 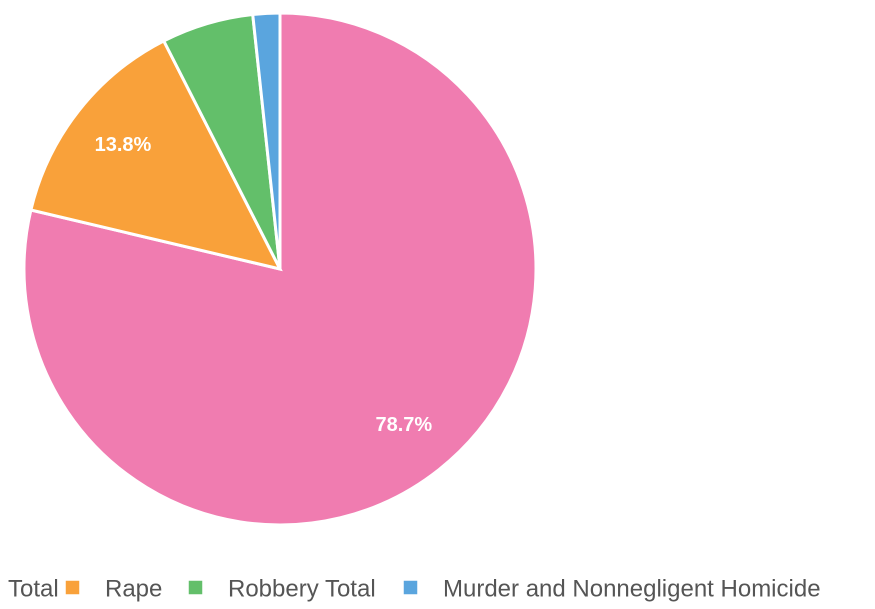 What do you see at coordinates (404, 425) in the screenshot?
I see `slice-label: 78.7%` at bounding box center [404, 425].